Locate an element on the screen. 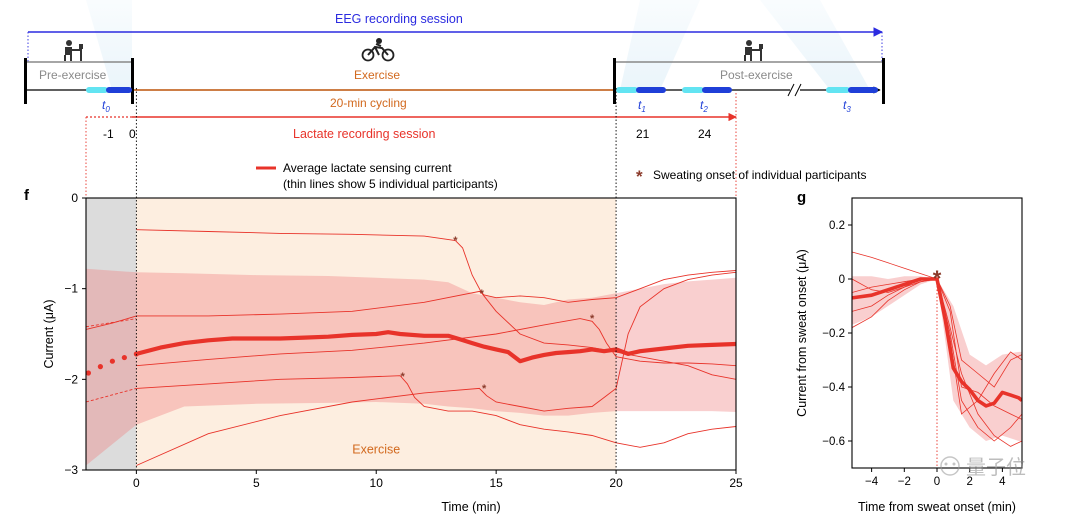 This screenshot has height=518, width=1080. phase-label-post: Post-exercise is located at coordinates (756, 75).